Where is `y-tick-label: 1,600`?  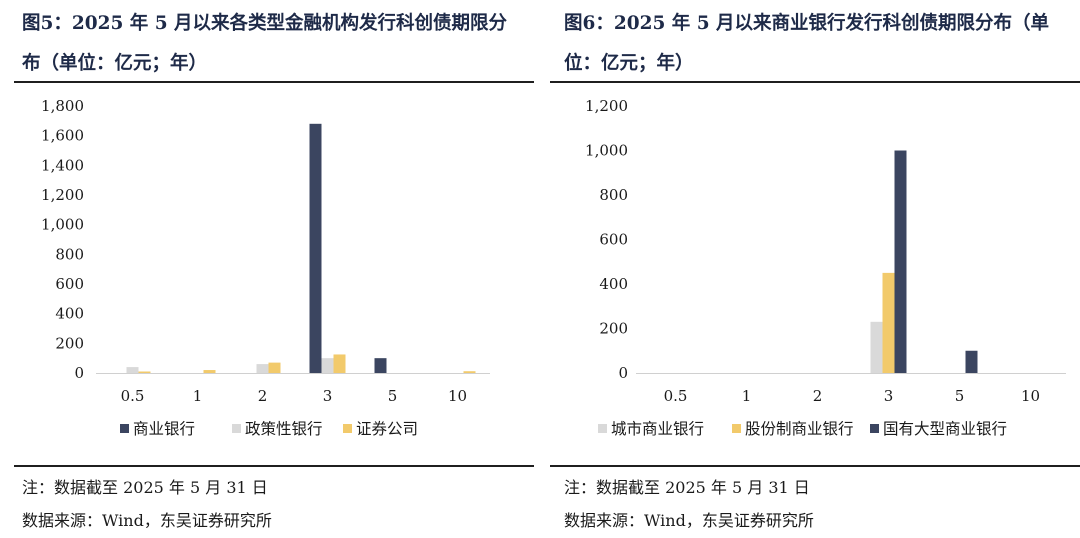 y-tick-label: 1,600 is located at coordinates (62, 136).